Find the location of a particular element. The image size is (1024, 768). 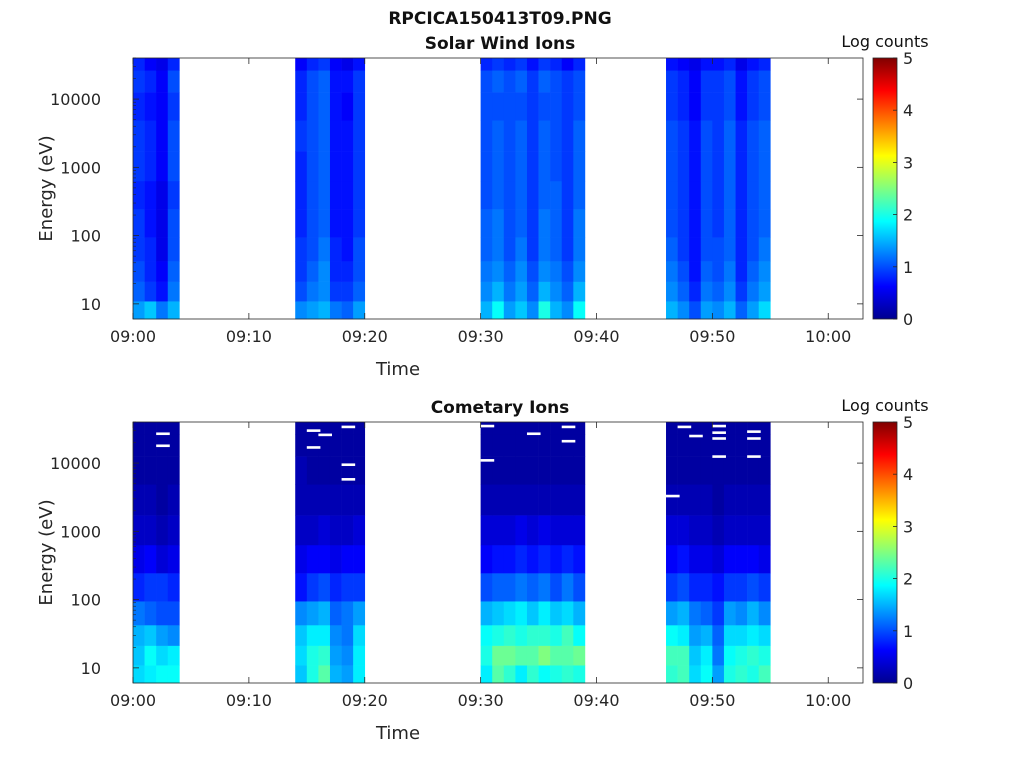

panel-title: Cometary Ions is located at coordinates (500, 408).